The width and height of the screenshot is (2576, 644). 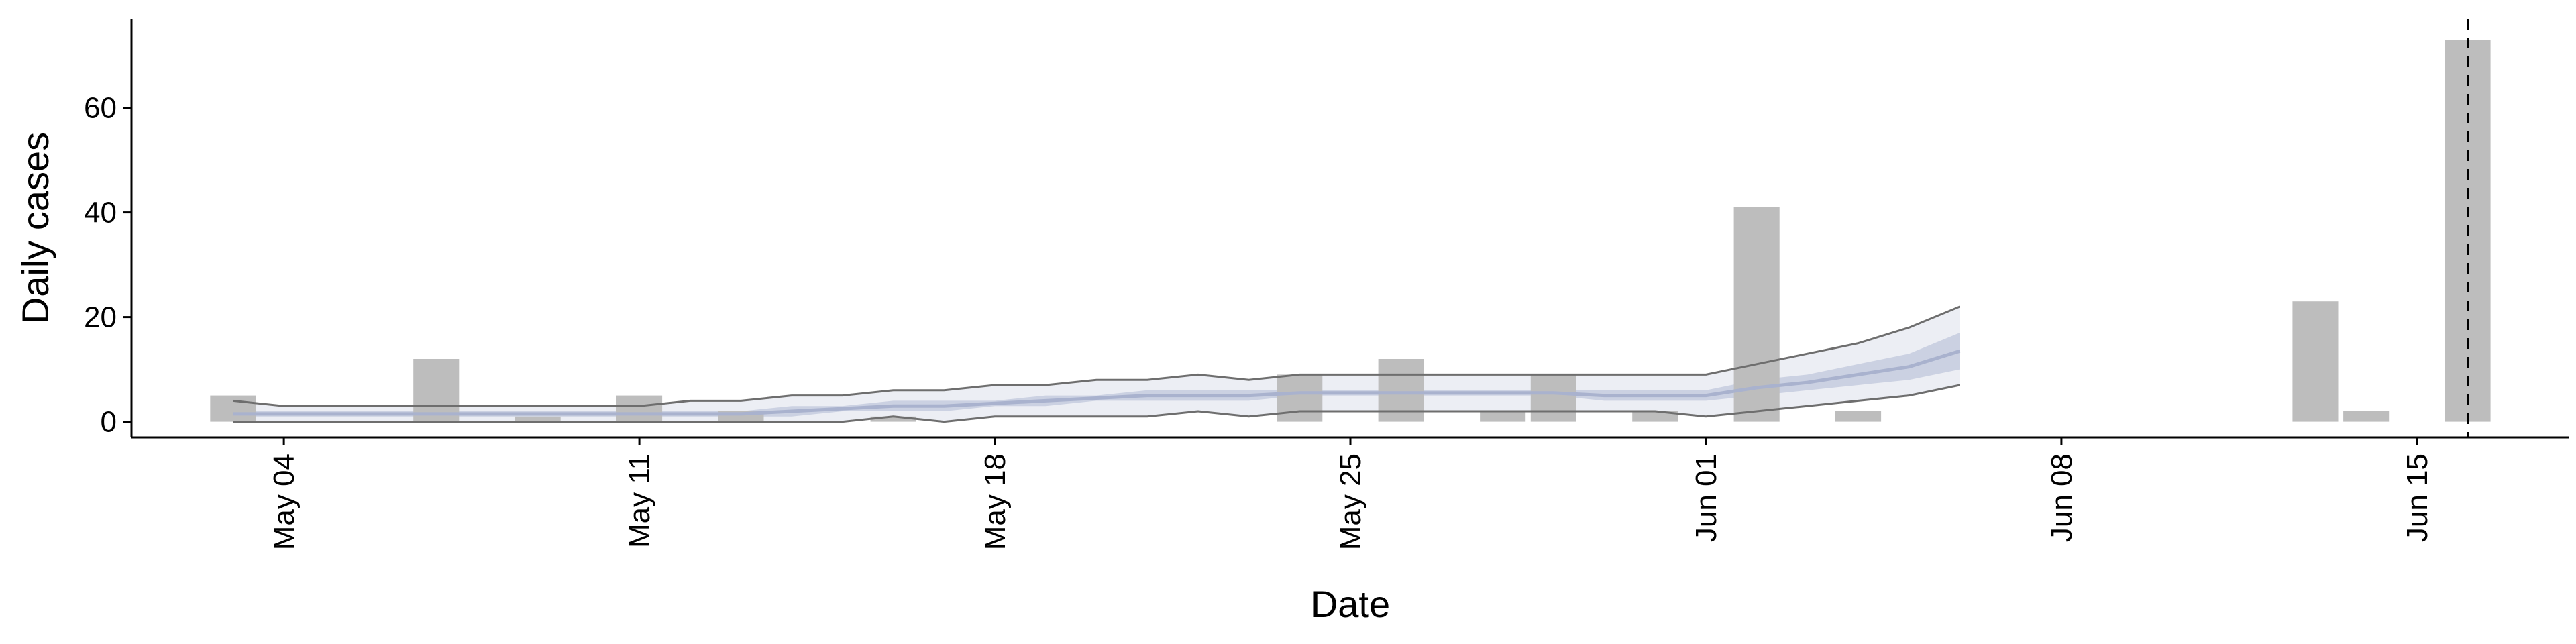 I want to click on y-tick-label-60: 60, so click(x=100, y=108).